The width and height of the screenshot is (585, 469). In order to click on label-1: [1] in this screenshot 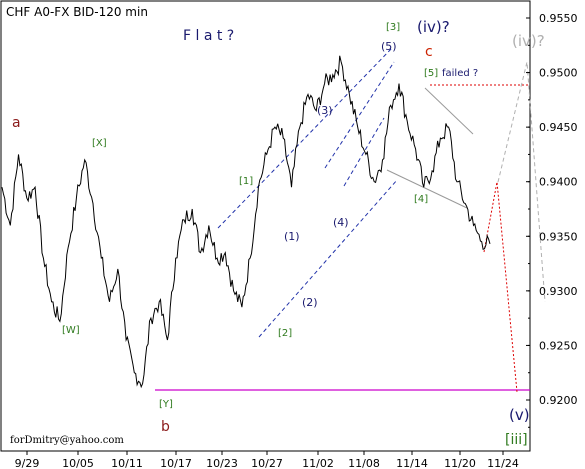, I will do `click(246, 181)`.